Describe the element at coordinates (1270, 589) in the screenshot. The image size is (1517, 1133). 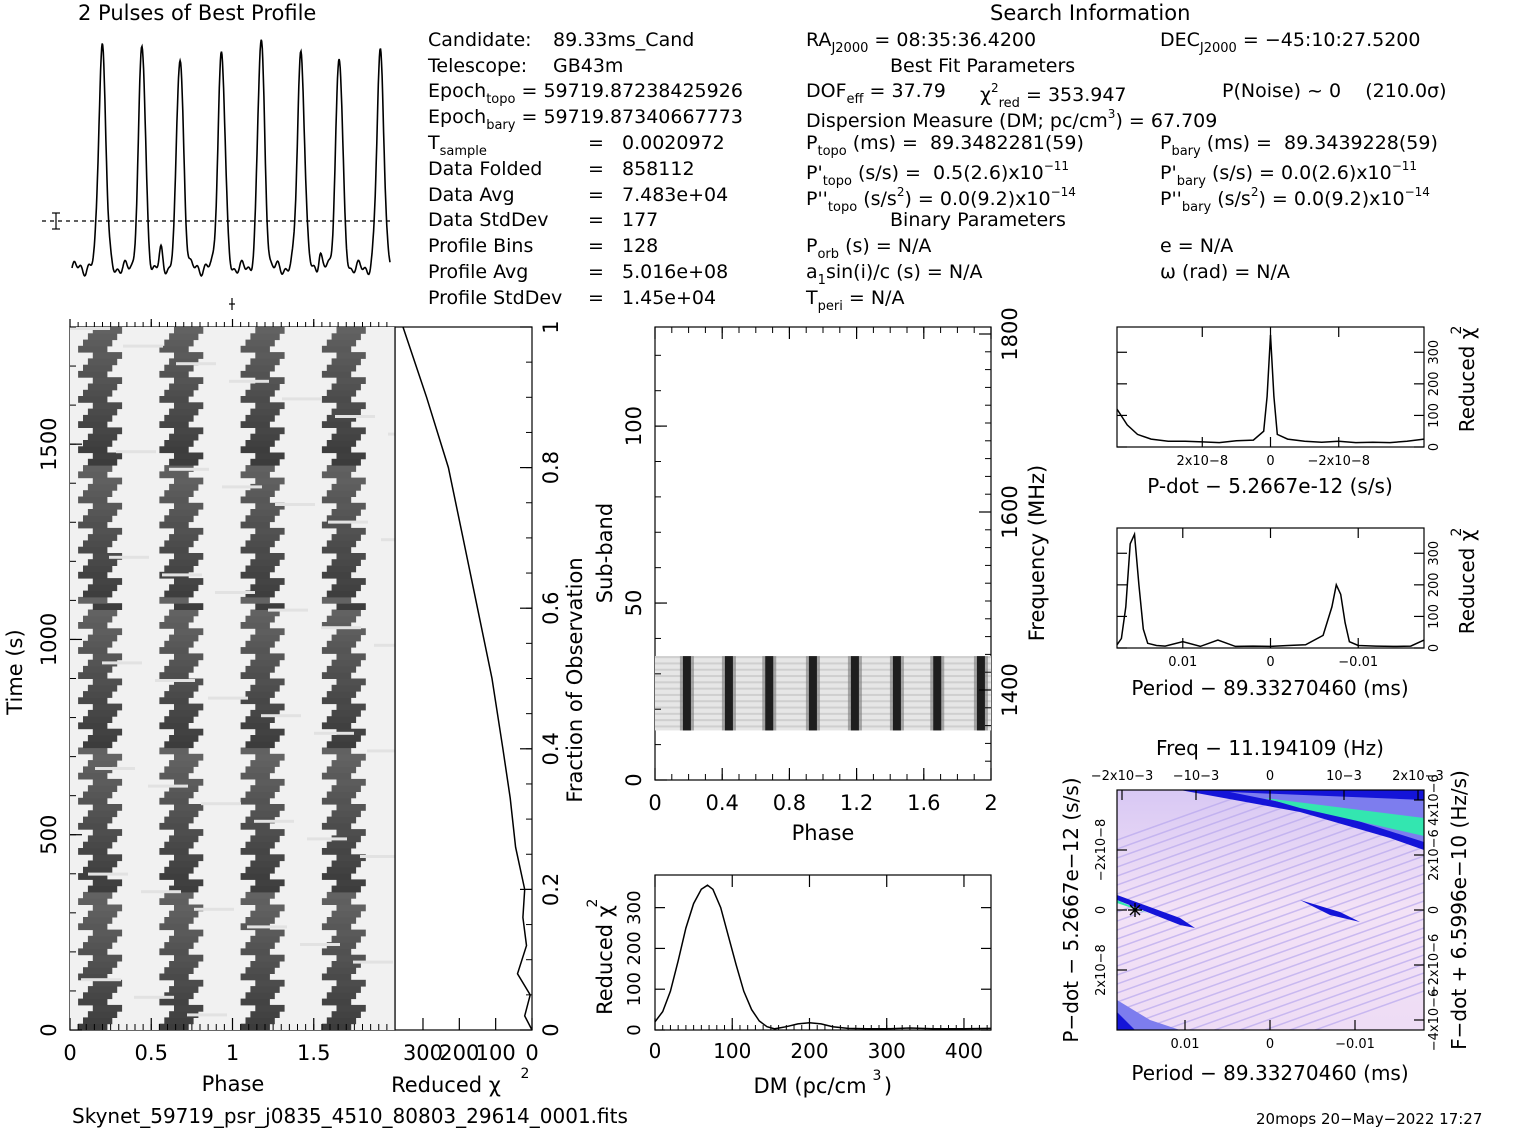
I see `period-curve-line` at that location.